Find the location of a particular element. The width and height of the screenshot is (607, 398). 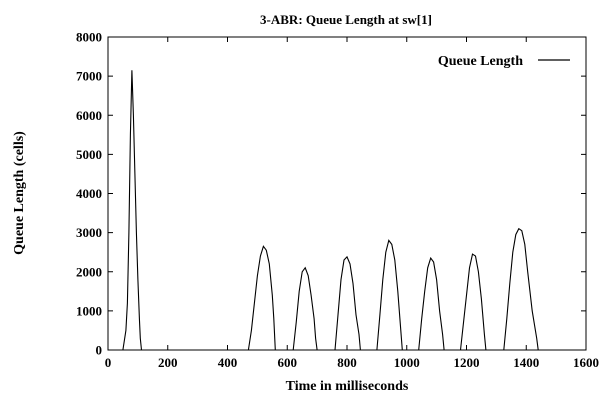

x-tick-label: 600 is located at coordinates (288, 362).